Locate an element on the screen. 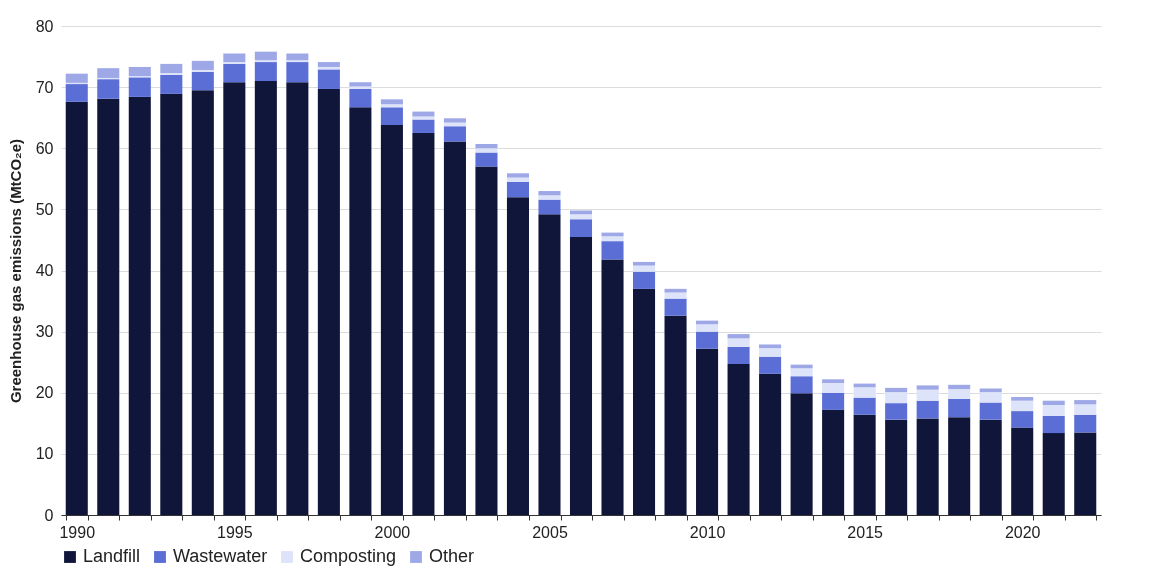 Image resolution: width=1150 pixels, height=584 pixels. x-tick-label: 2000 is located at coordinates (392, 532).